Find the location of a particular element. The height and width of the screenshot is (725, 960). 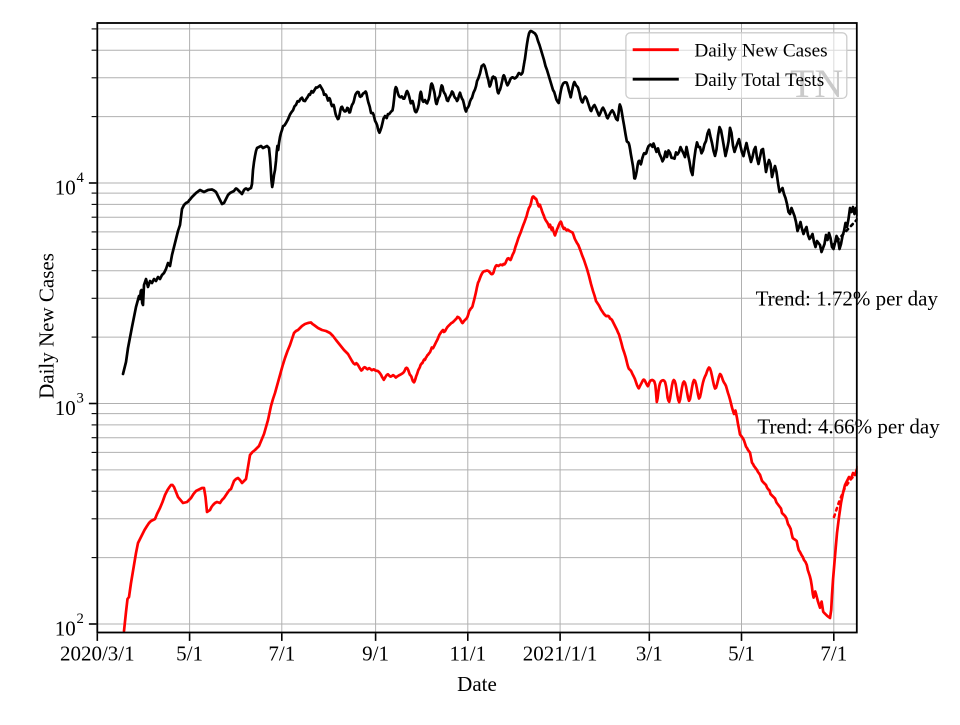

svg-text: Daily Total Tests is located at coordinates (759, 80).